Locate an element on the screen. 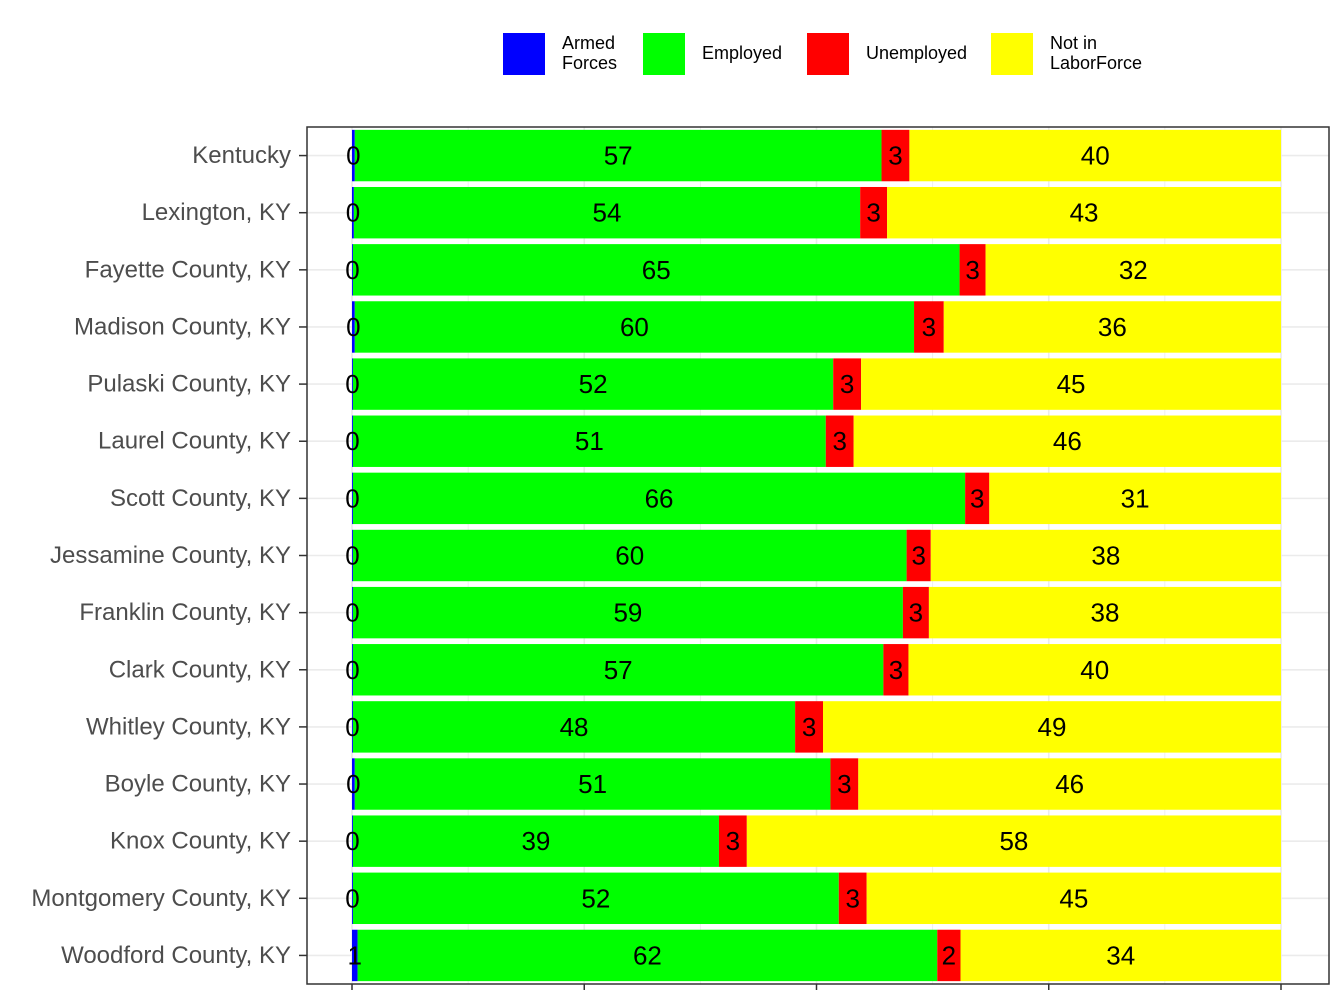 Image resolution: width=1344 pixels, height=1008 pixels. value-label: 62 is located at coordinates (647, 955).